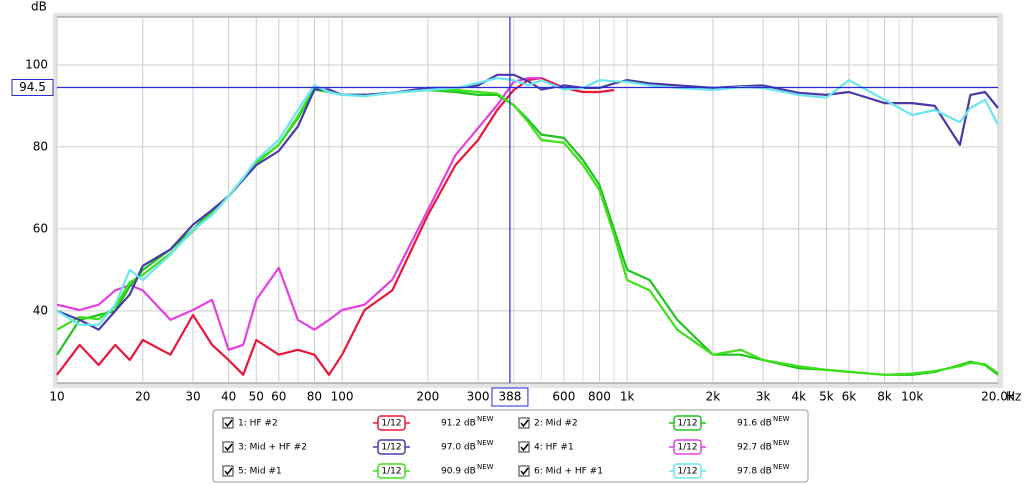 The width and height of the screenshot is (1024, 485). Describe the element at coordinates (912, 397) in the screenshot. I see `x-tick-label: 10k` at that location.